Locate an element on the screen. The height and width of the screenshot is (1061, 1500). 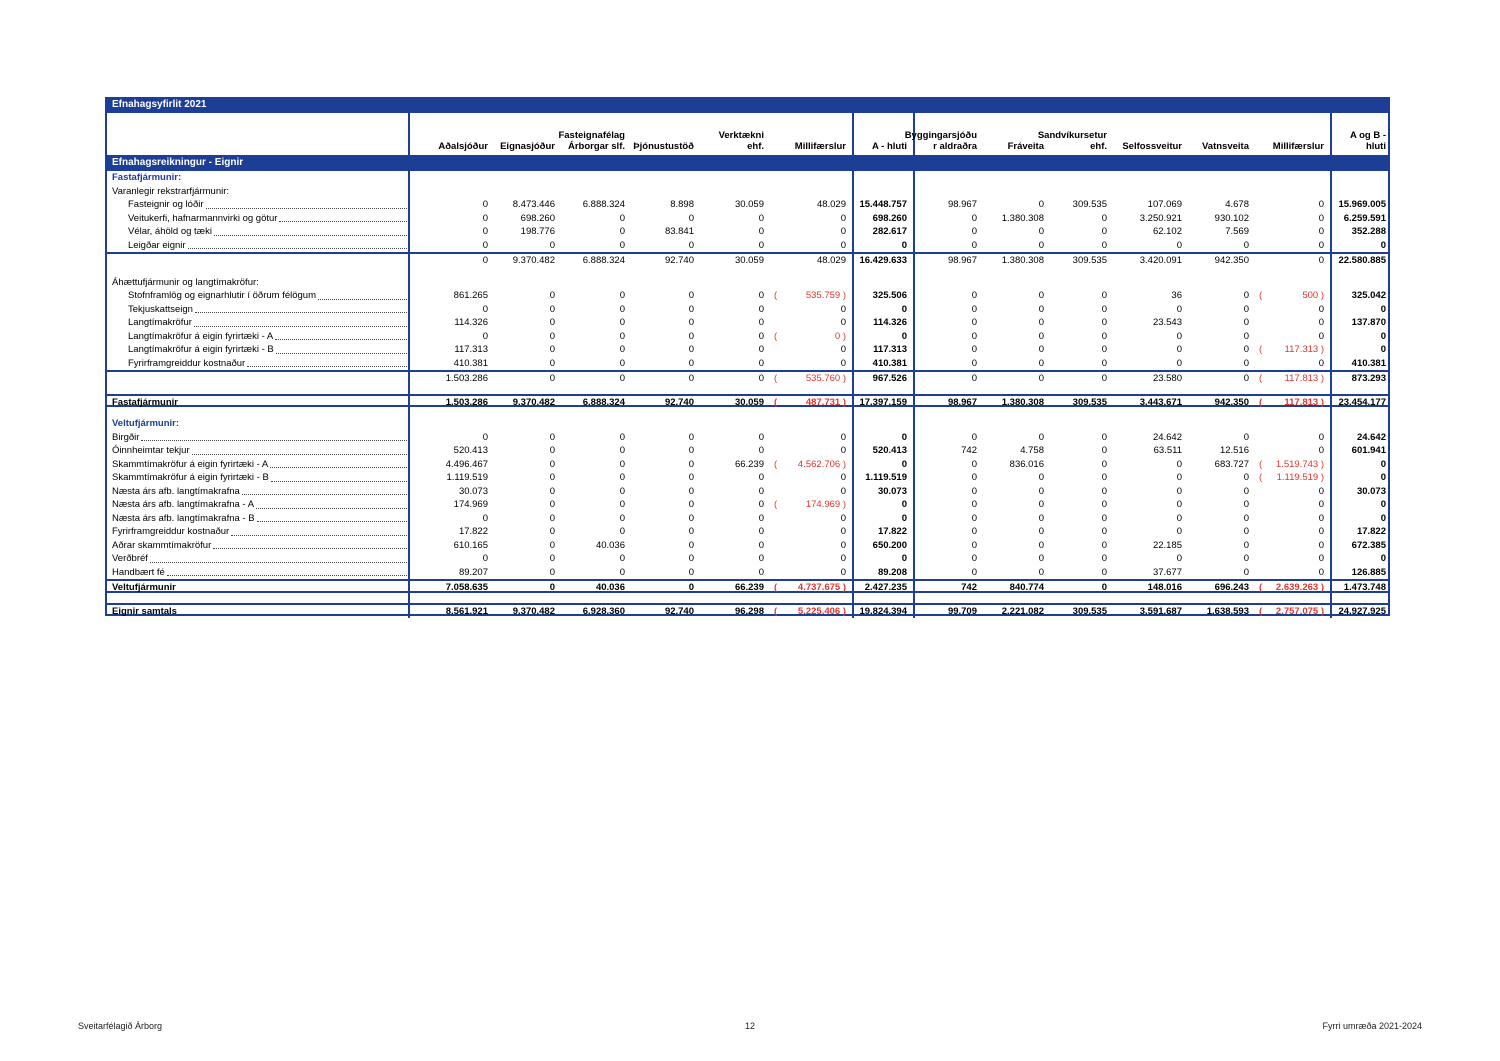
cell: 672.385 is located at coordinates (1361, 545).